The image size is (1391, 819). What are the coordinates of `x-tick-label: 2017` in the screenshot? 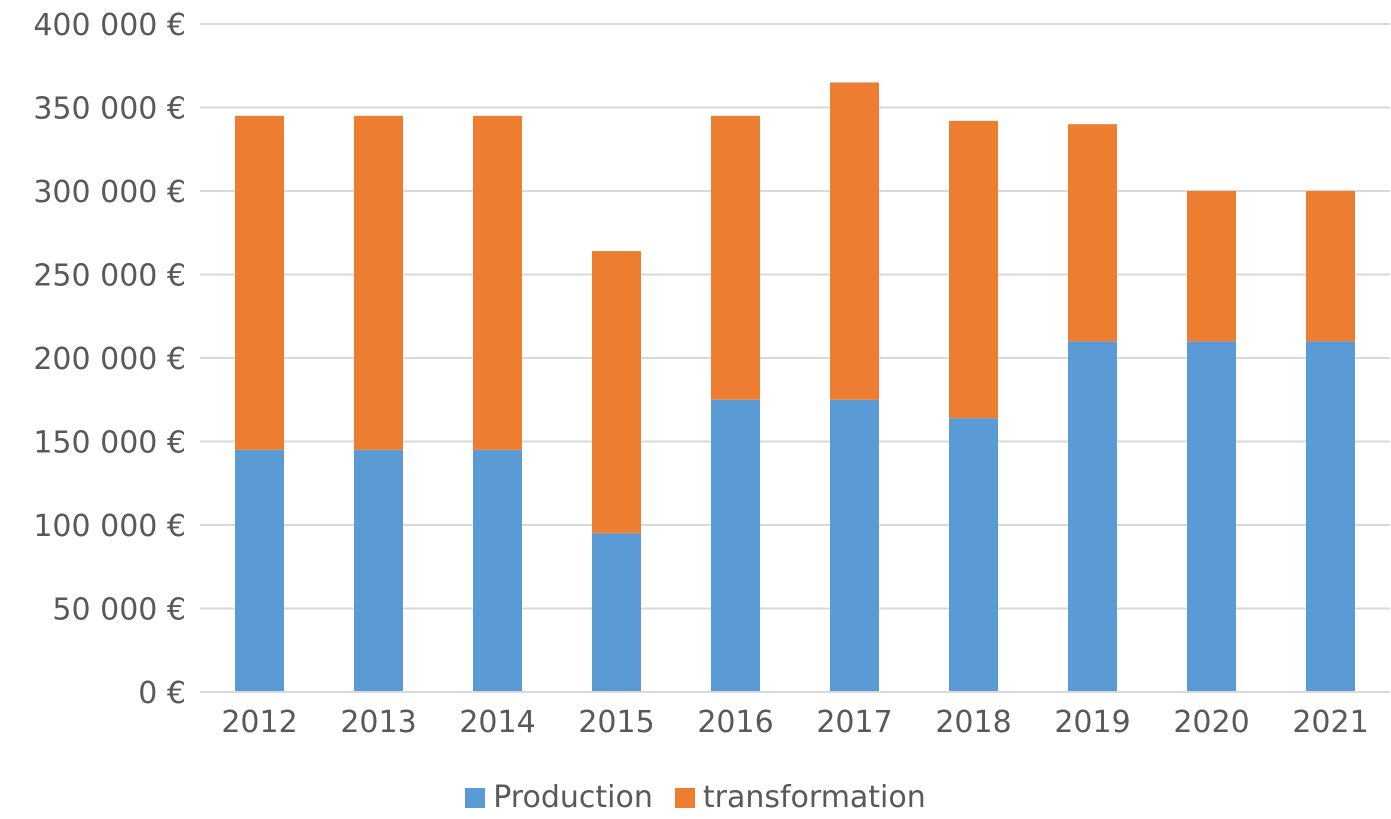 It's located at (854, 722).